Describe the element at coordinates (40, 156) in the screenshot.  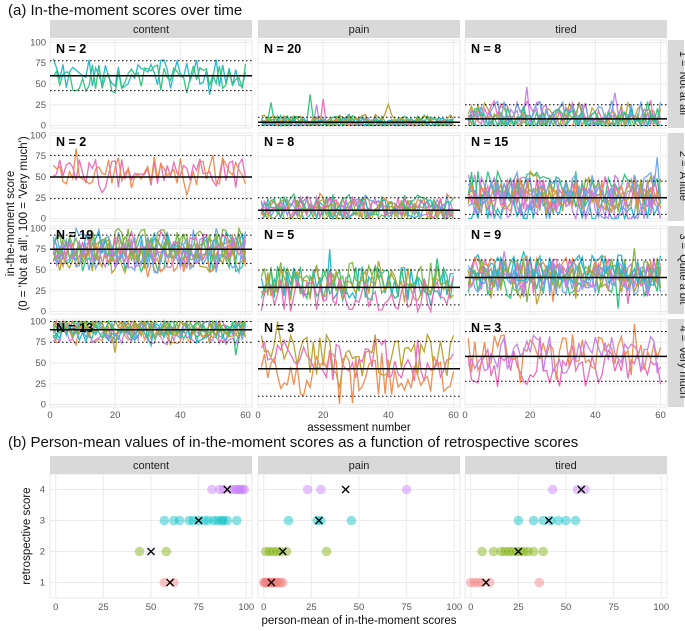
I see `chart-a-y-tick-label: 75` at that location.